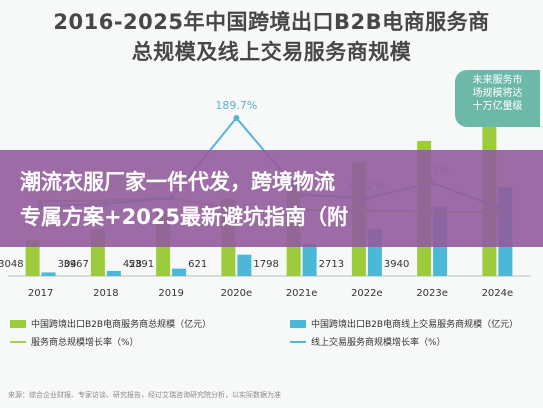 Image resolution: width=543 pixels, height=408 pixels. I want to click on data-label-total-2019: 5391, so click(141, 264).